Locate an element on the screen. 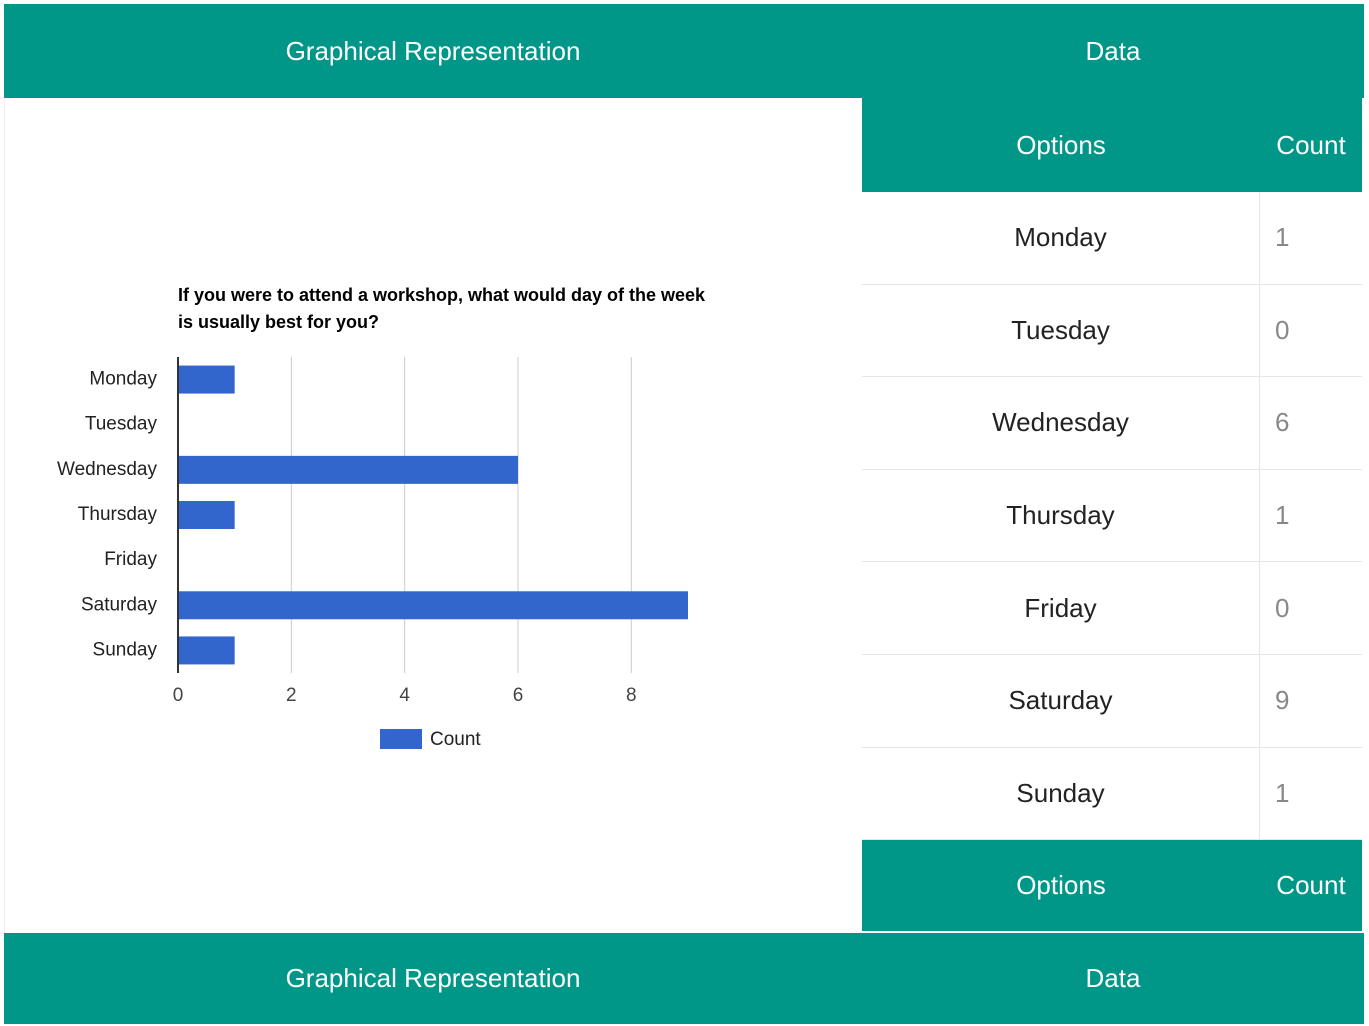  x-tick-label: 4 is located at coordinates (404, 695).